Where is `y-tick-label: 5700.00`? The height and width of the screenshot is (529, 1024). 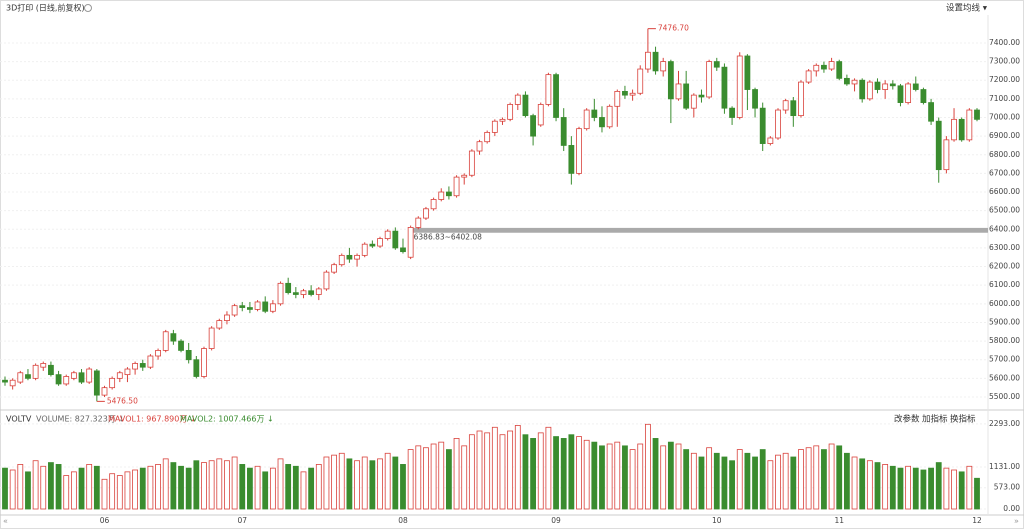 y-tick-label: 5700.00 is located at coordinates (1004, 359).